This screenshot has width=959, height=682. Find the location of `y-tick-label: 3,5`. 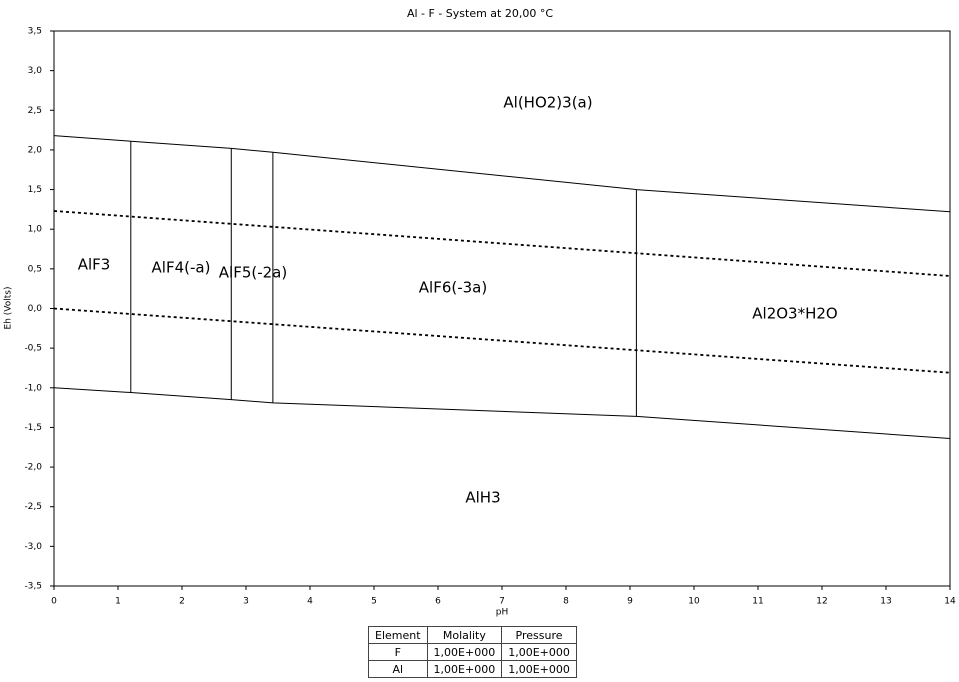

y-tick-label: 3,5 is located at coordinates (35, 32).